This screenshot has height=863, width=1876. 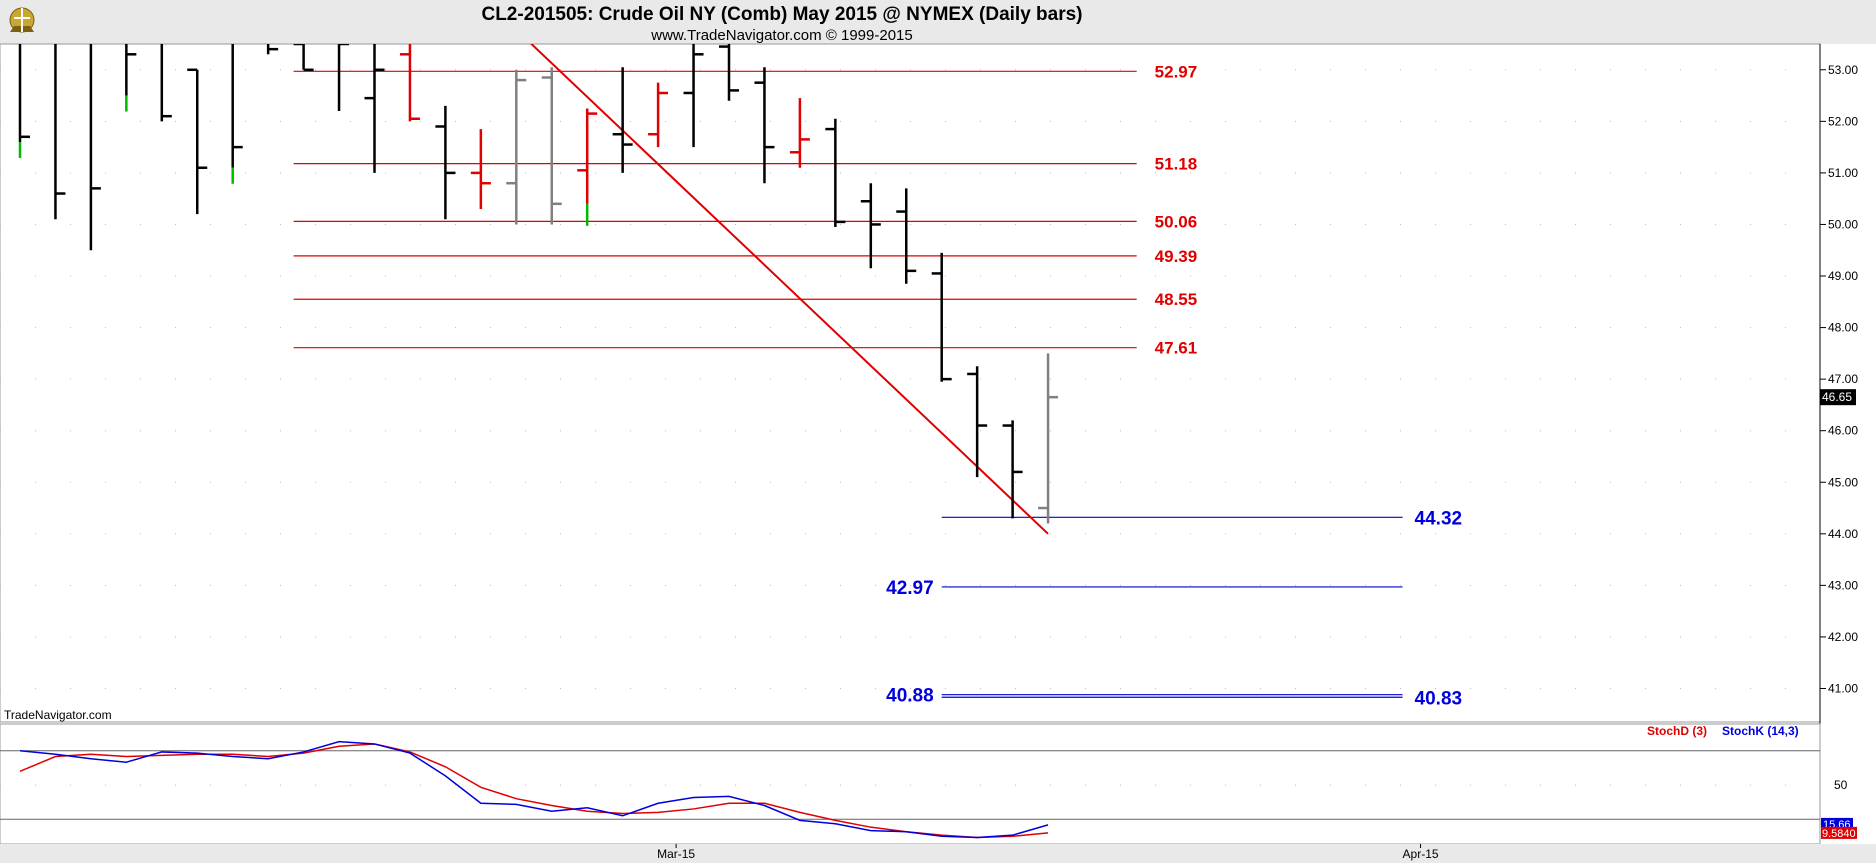 I want to click on stochd-last-box, so click(x=1839, y=832).